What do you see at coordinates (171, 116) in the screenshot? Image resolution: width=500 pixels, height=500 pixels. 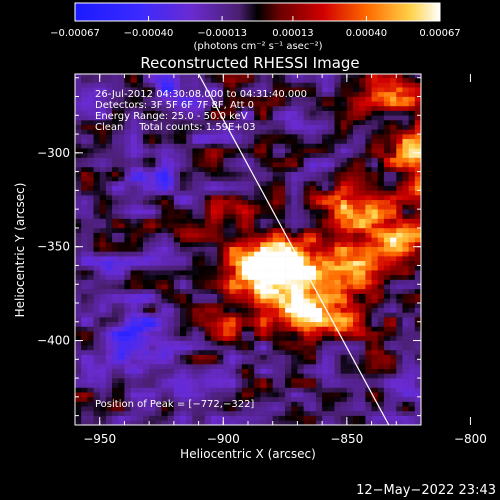 I see `annotation-energy: Energy Range: 25.0 - 50.0 keV` at bounding box center [171, 116].